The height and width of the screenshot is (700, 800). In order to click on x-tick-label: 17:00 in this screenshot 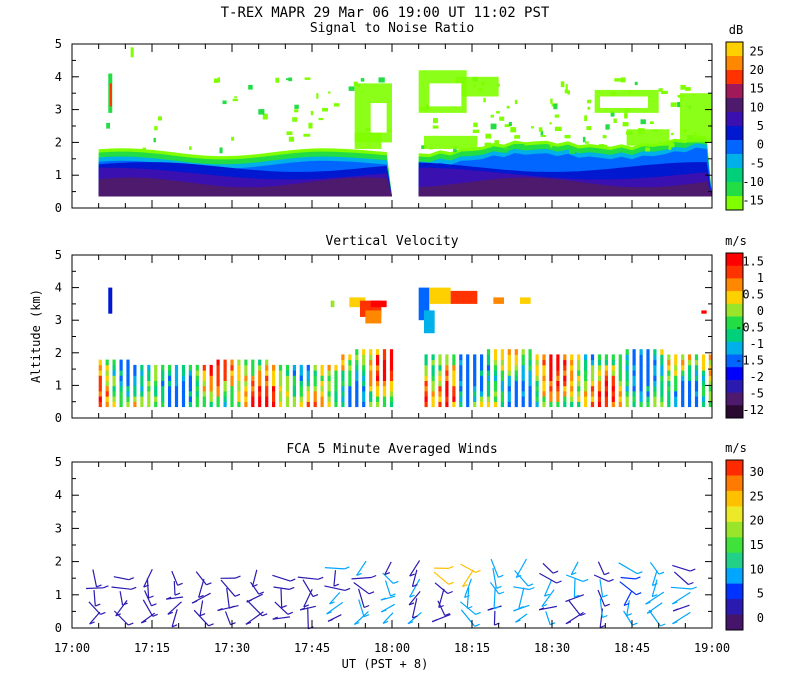, I will do `click(72, 648)`.